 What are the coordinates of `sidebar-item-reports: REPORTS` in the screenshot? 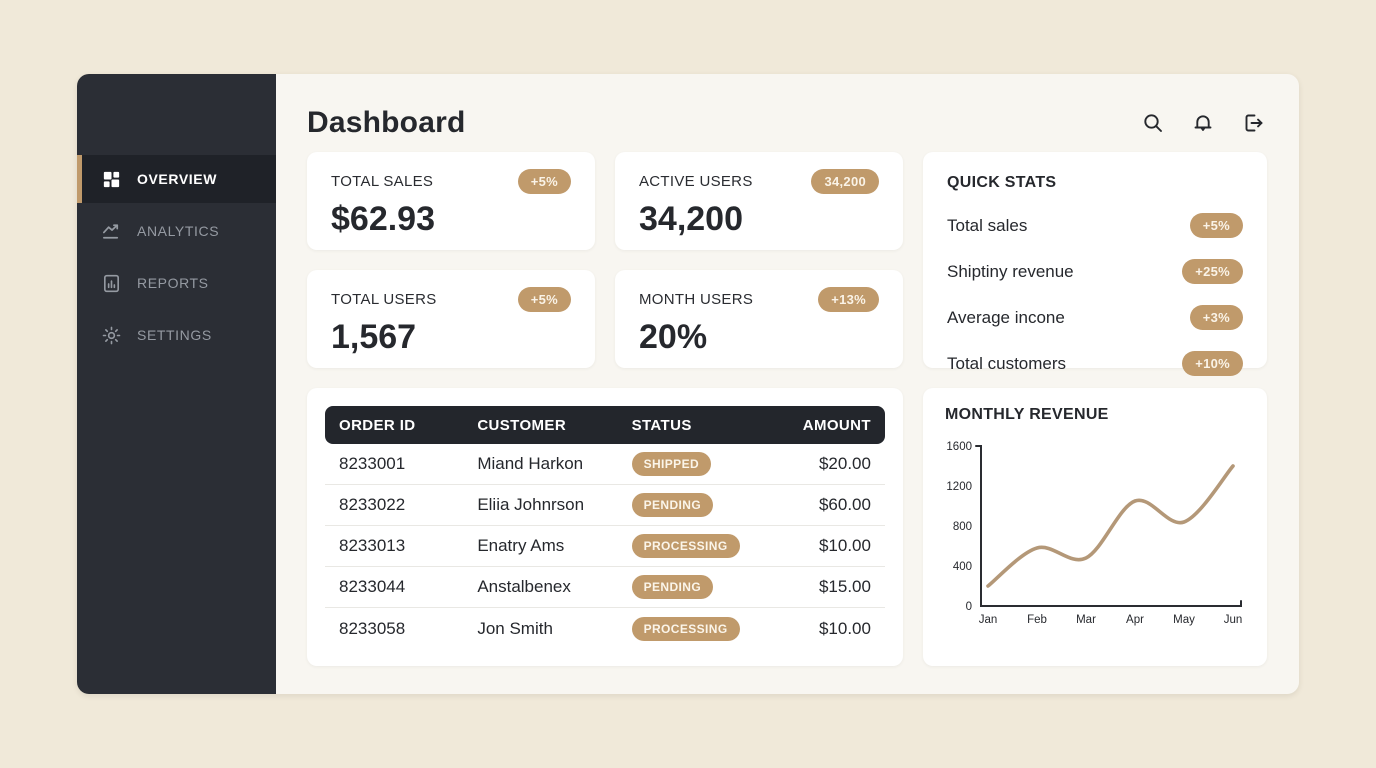 It's located at (176, 283).